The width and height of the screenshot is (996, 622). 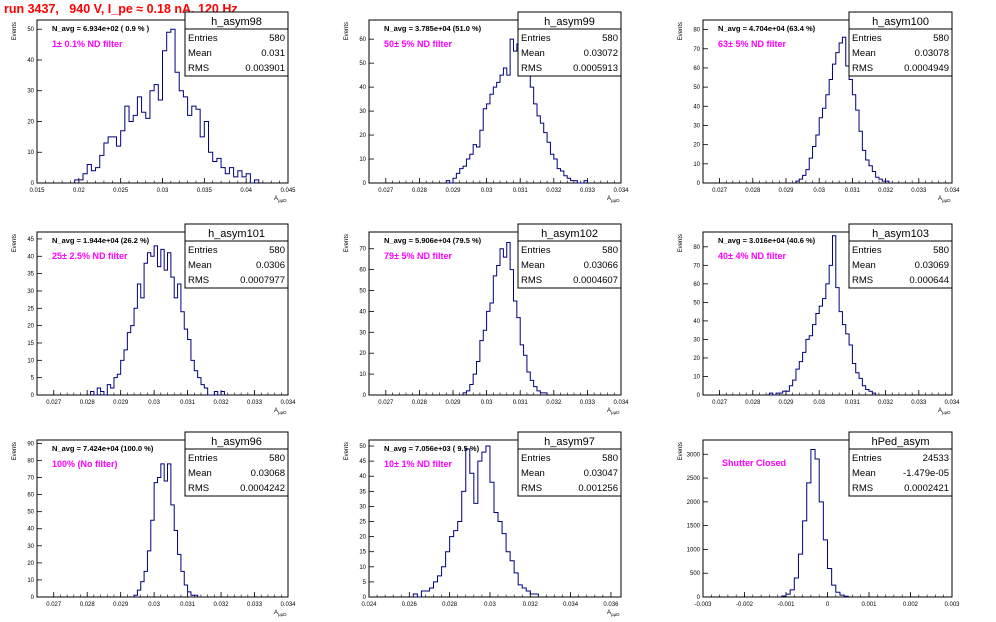 What do you see at coordinates (420, 191) in the screenshot?
I see `x-tick-label: 0.028` at bounding box center [420, 191].